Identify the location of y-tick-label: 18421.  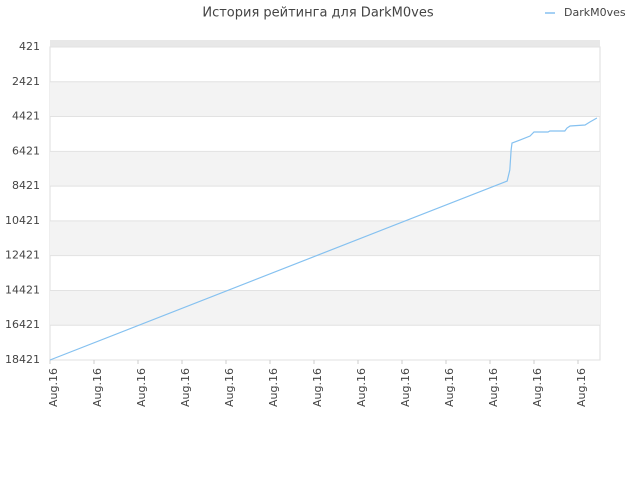
(22, 359).